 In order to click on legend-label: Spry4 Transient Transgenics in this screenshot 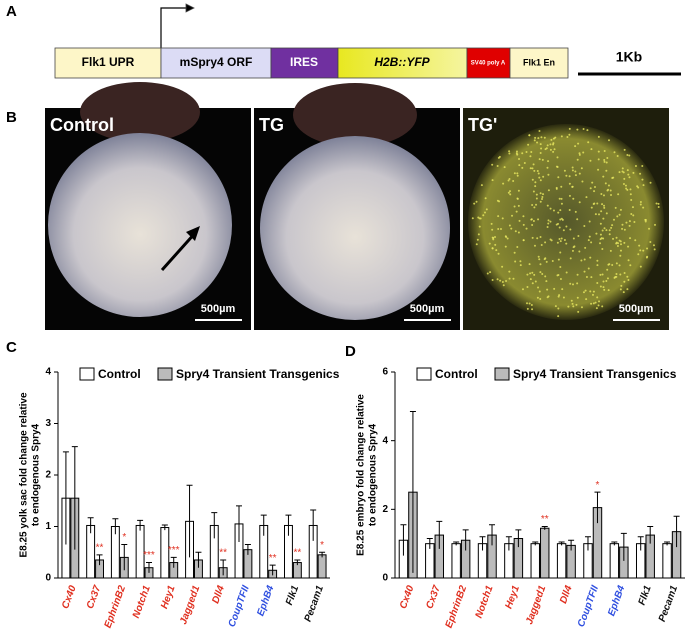, I will do `click(595, 374)`.